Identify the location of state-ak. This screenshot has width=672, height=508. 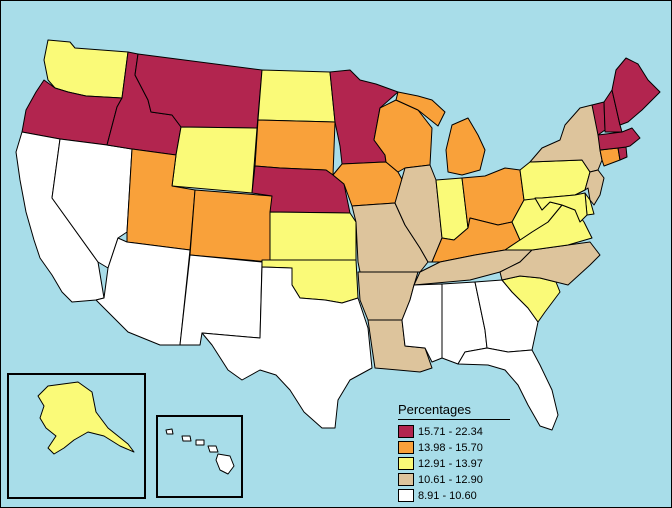
(86, 418).